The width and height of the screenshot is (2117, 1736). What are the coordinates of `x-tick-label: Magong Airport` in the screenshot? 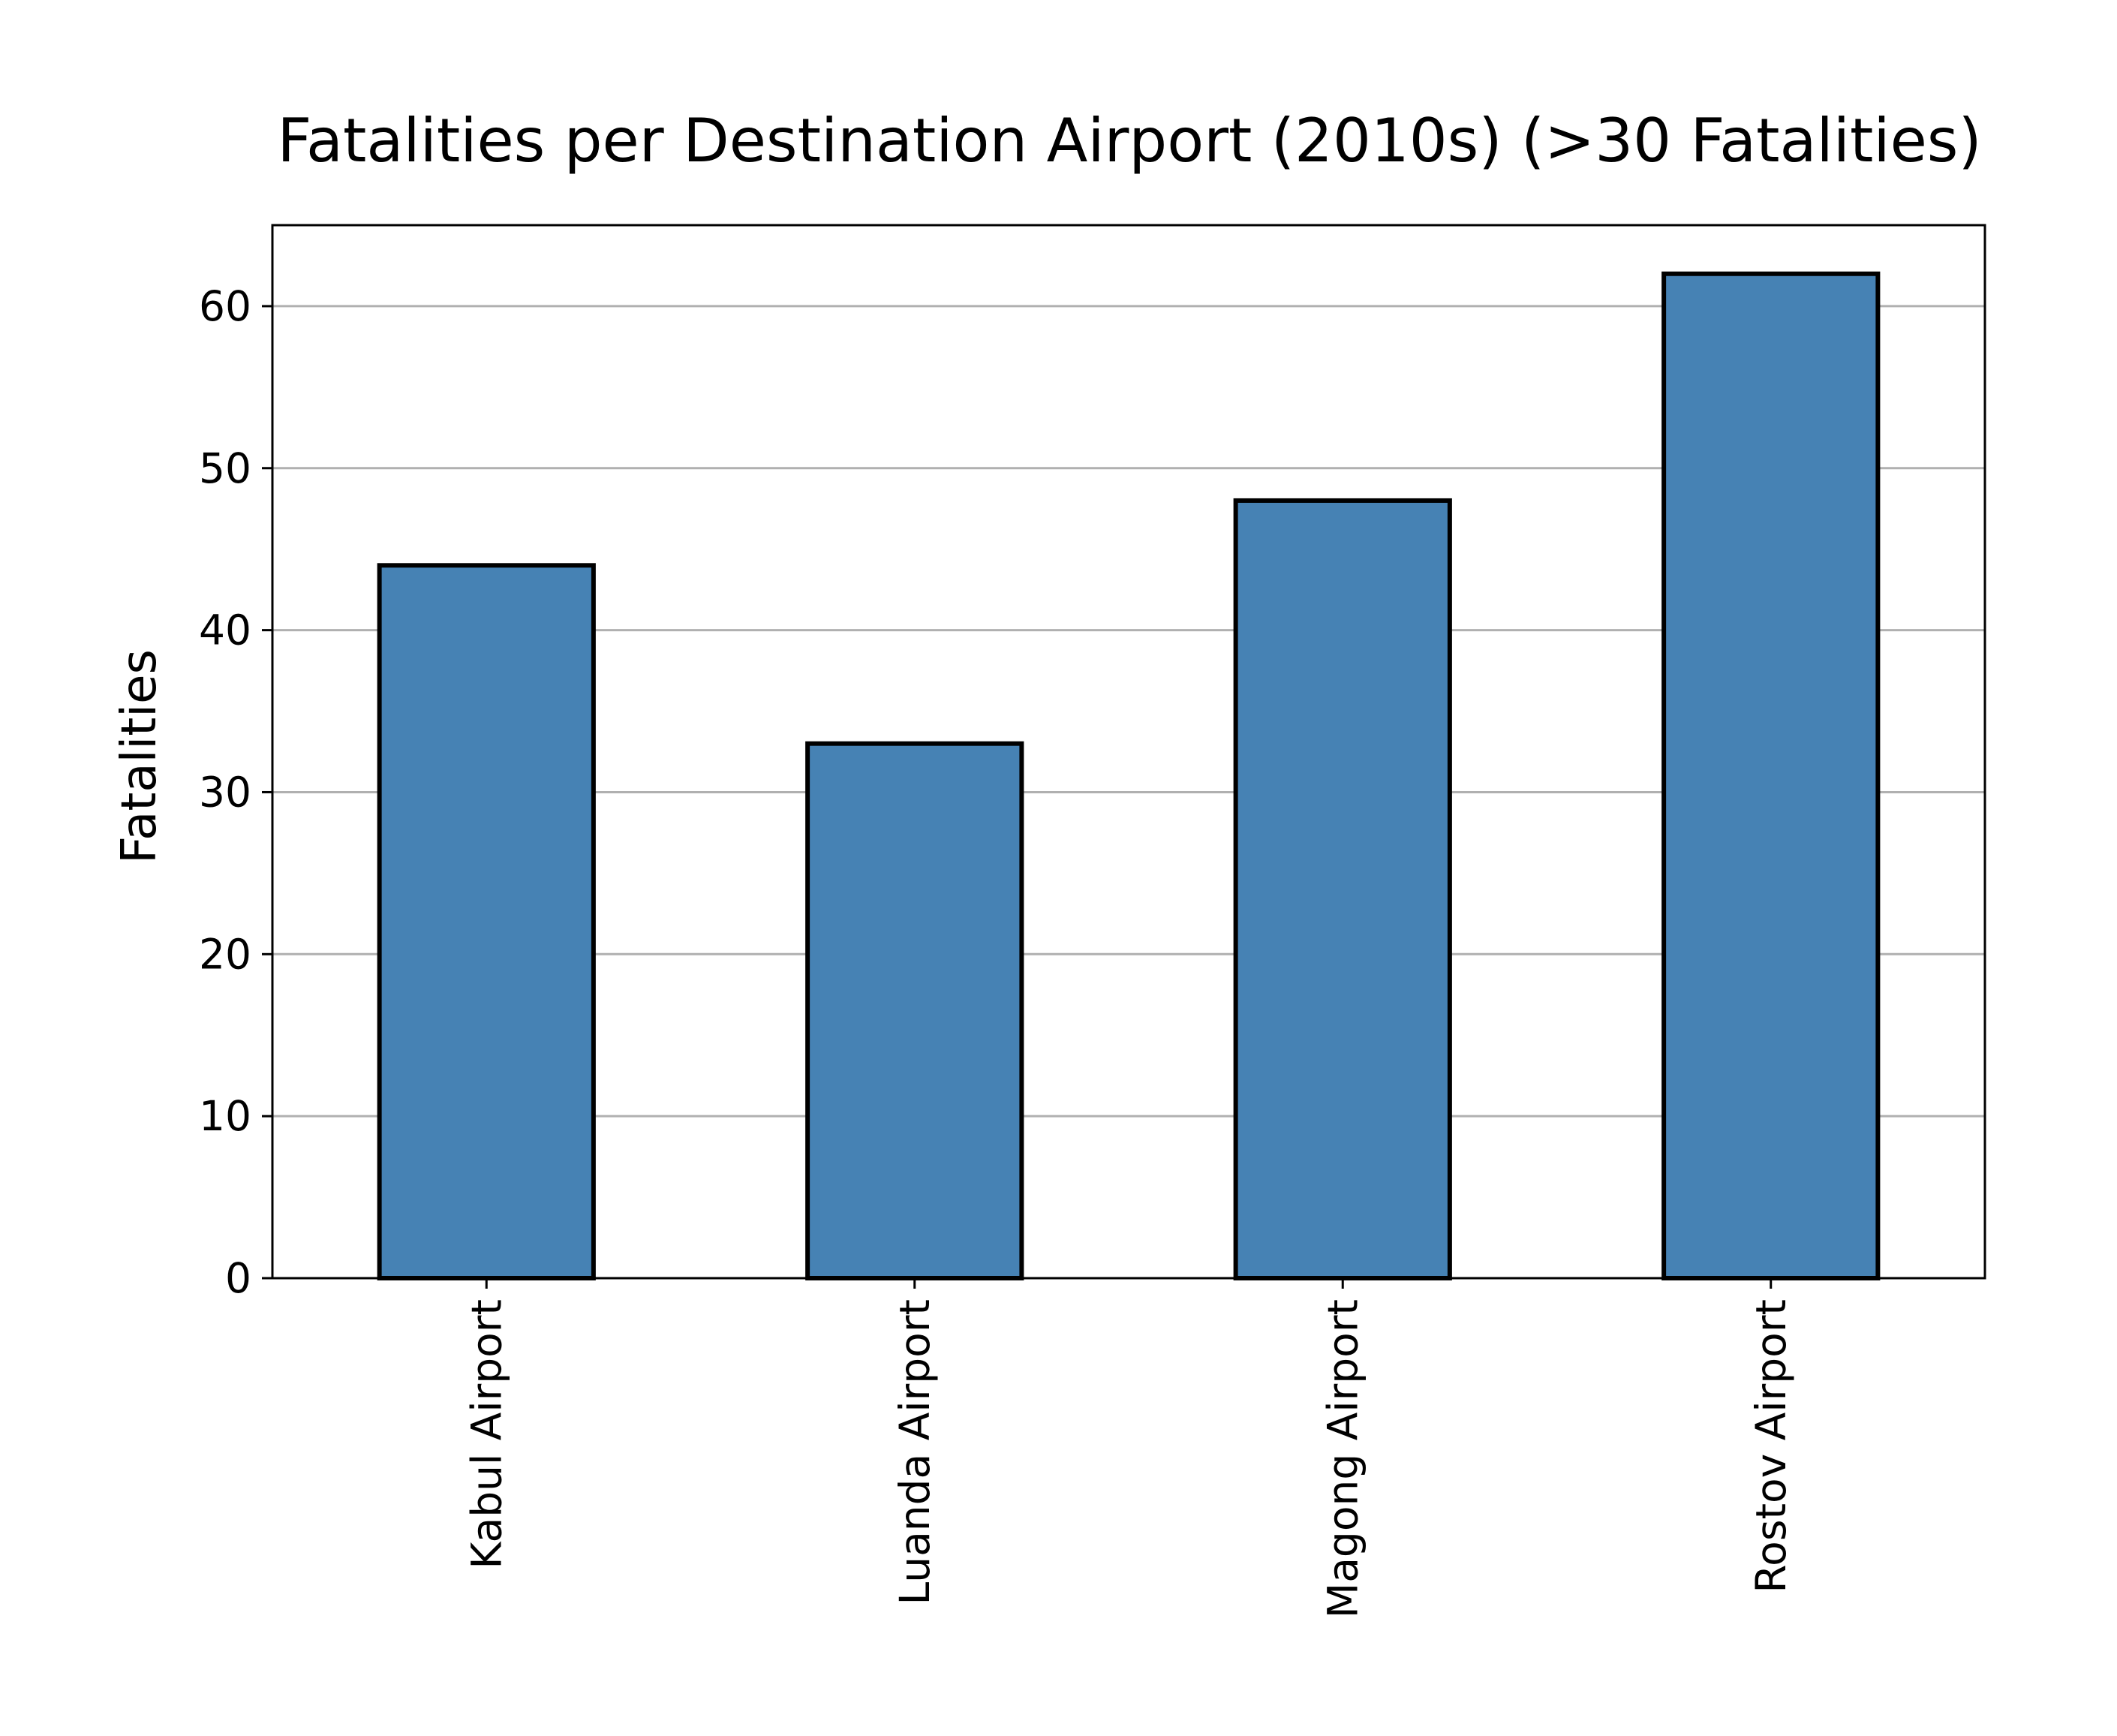 It's located at (1343, 1459).